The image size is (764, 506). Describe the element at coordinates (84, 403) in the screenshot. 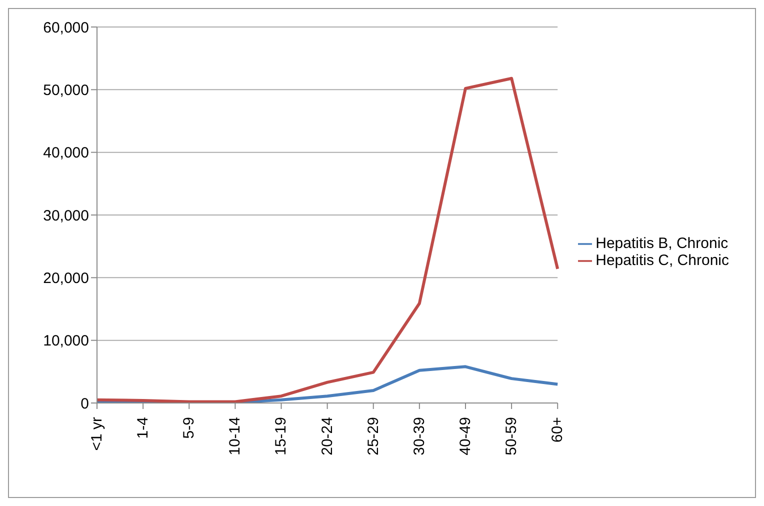

I see `y-tick-label: 0` at that location.